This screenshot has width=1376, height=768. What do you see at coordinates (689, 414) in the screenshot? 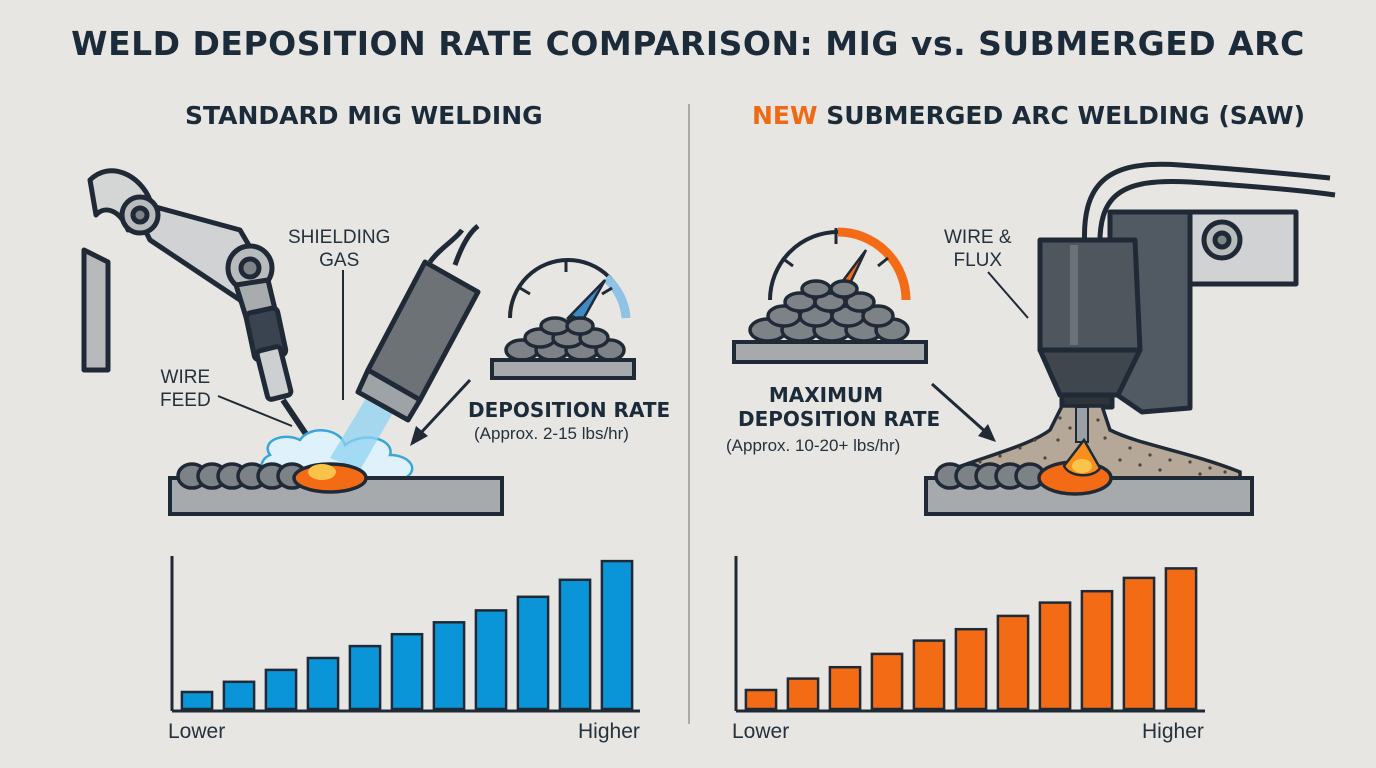
I see `panel-divider` at bounding box center [689, 414].